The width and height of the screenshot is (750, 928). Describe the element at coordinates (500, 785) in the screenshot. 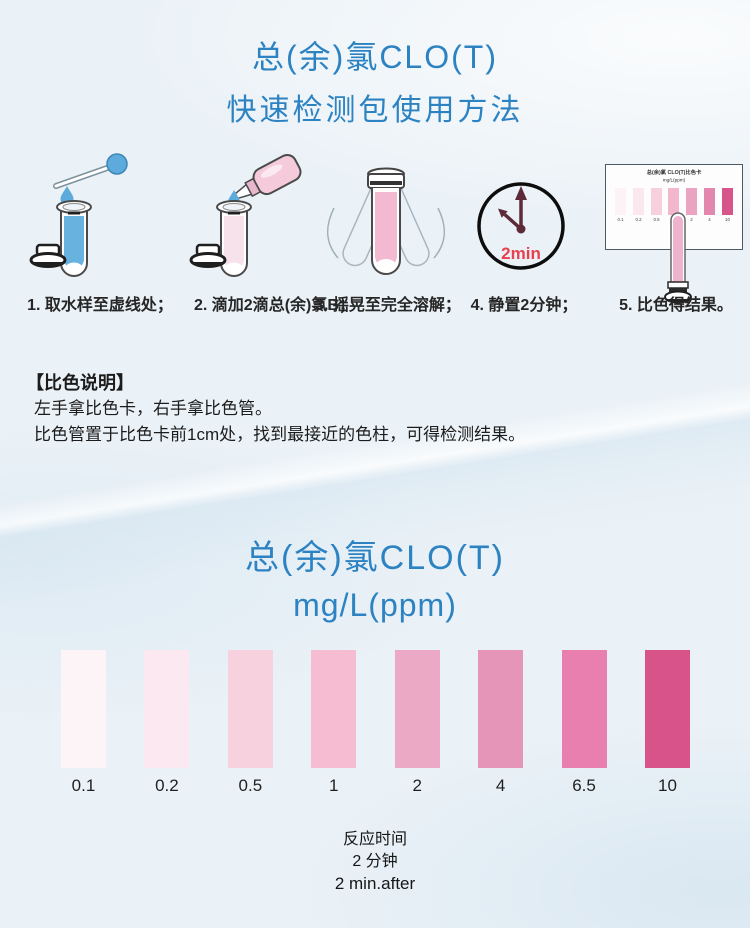

I see `color-swatch-value: 4` at that location.